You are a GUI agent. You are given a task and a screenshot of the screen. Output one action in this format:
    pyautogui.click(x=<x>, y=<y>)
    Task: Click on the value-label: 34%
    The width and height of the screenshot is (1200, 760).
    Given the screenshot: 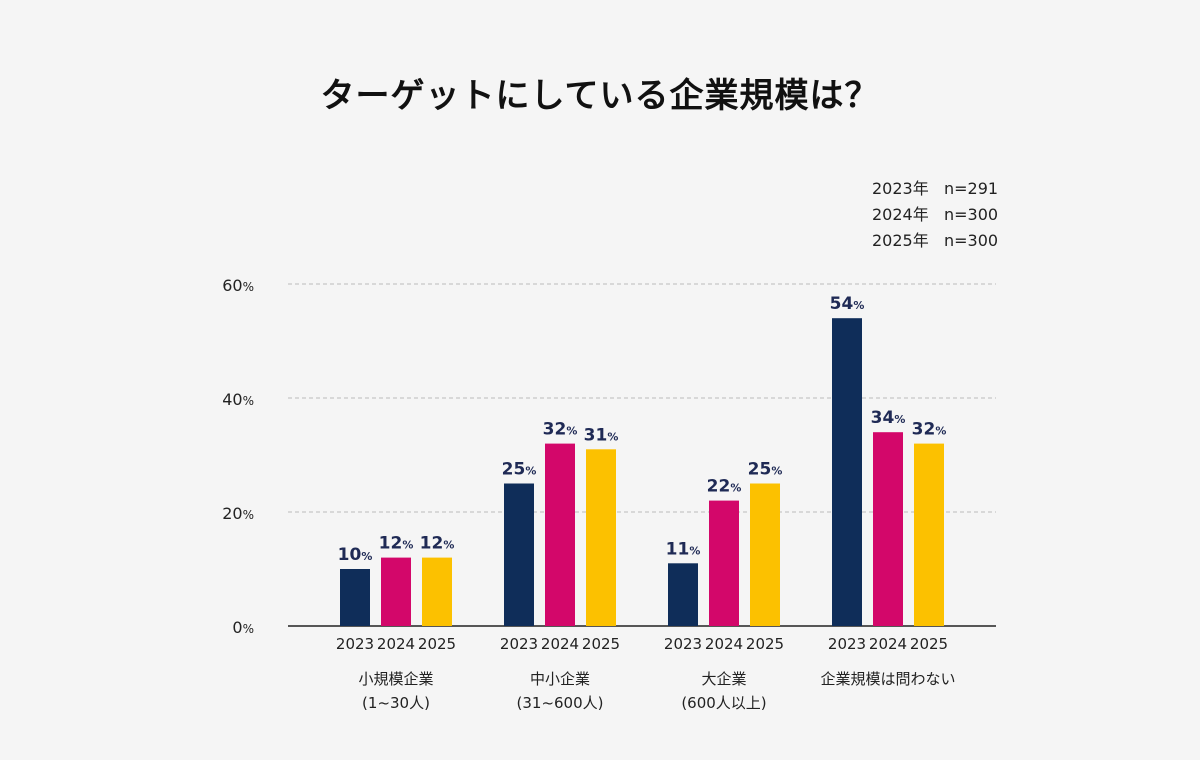 What is the action you would take?
    pyautogui.click(x=888, y=418)
    